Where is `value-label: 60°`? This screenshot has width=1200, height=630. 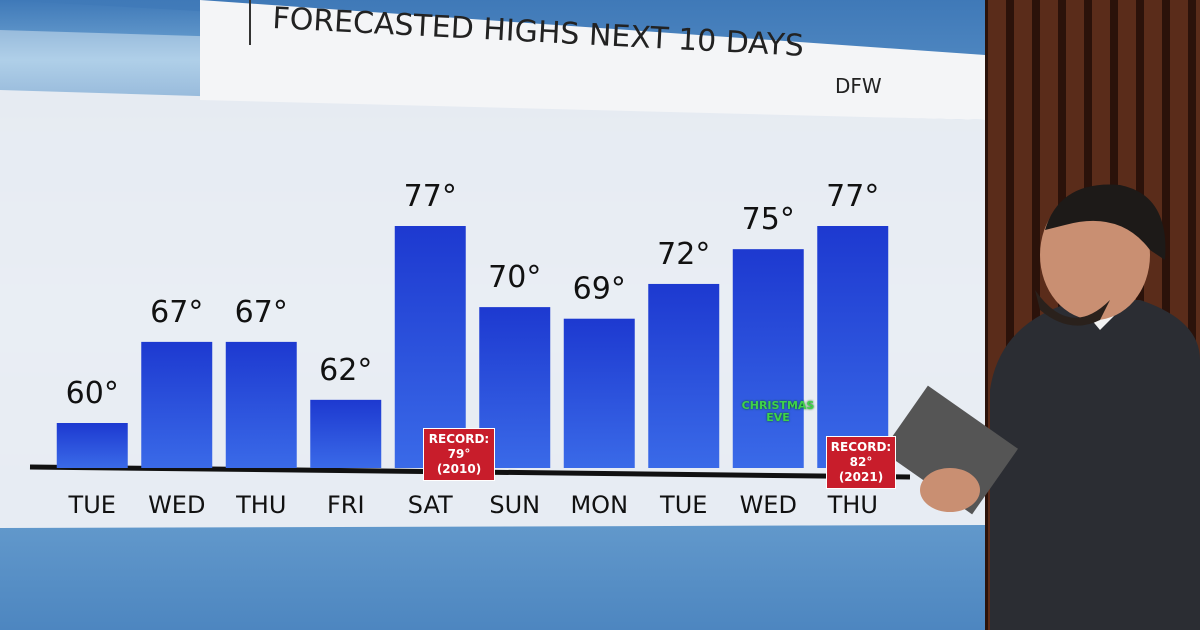
value-label: 60° is located at coordinates (92, 393).